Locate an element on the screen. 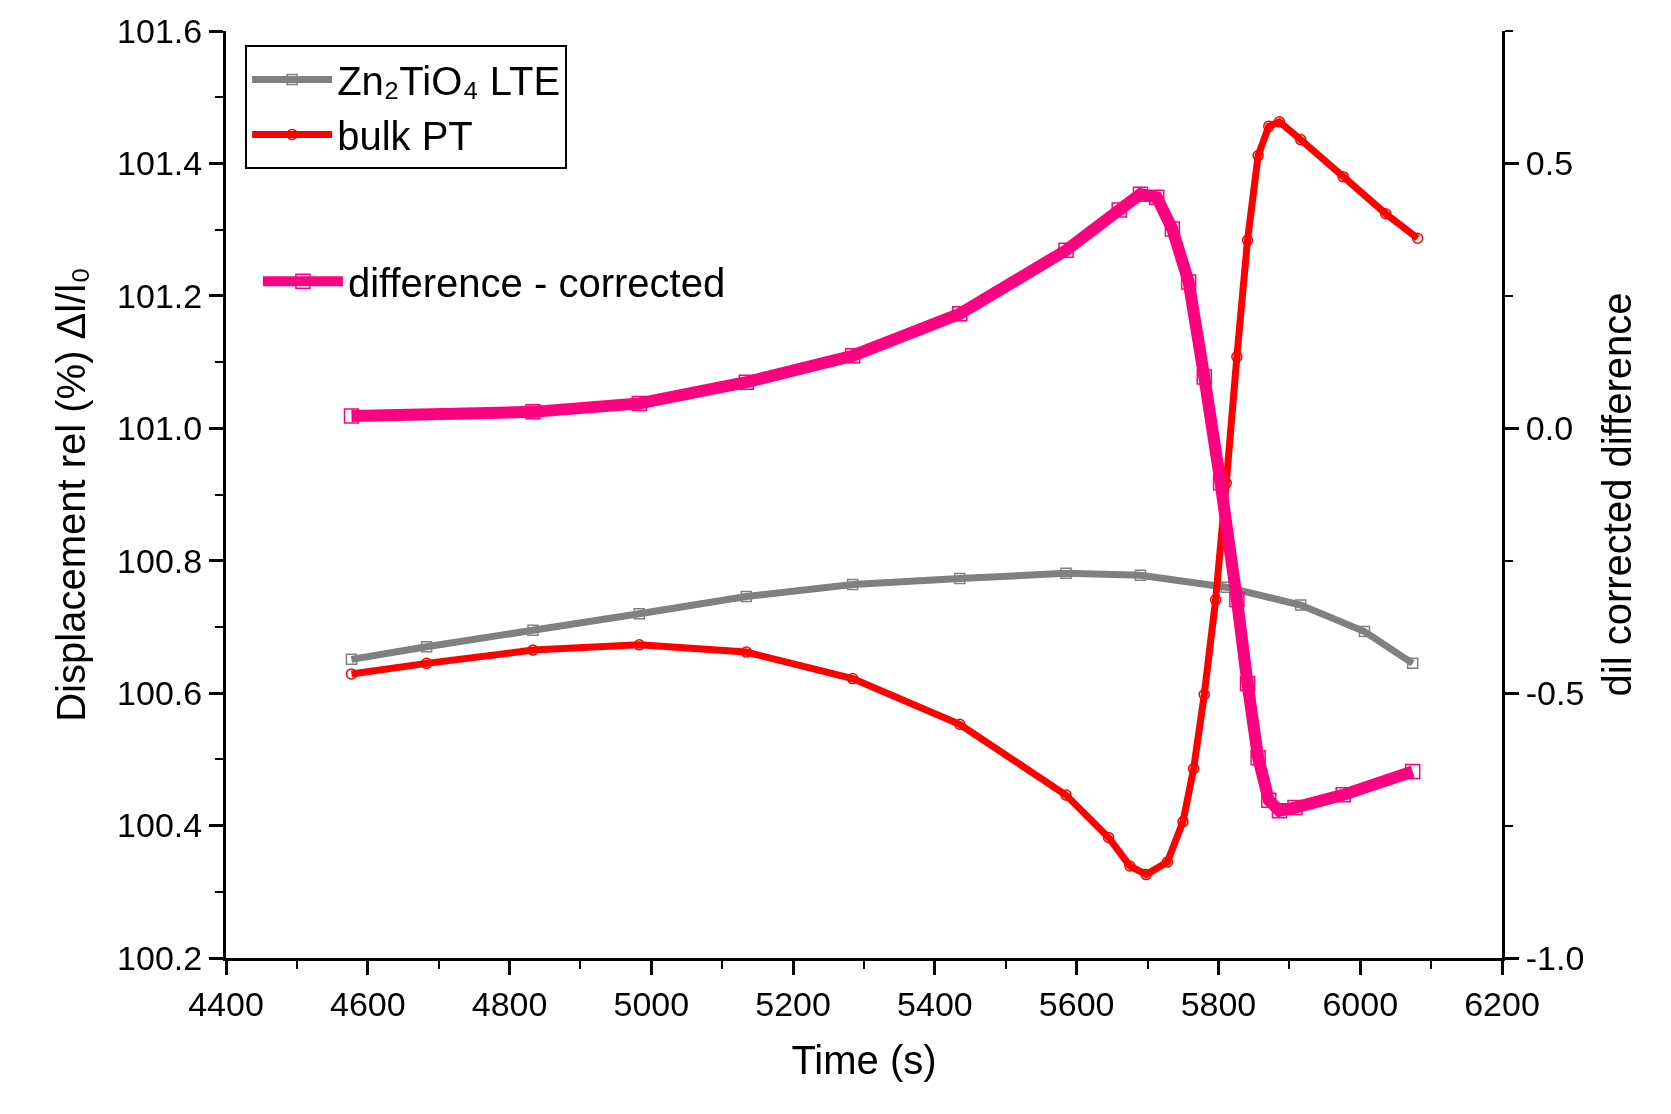  legend-label: difference - corrected is located at coordinates (536, 282).